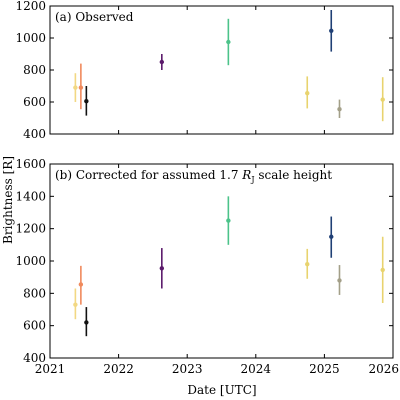 The height and width of the screenshot is (400, 400). What do you see at coordinates (221, 390) in the screenshot?
I see `x-axis-label: Date [UTC]` at bounding box center [221, 390].